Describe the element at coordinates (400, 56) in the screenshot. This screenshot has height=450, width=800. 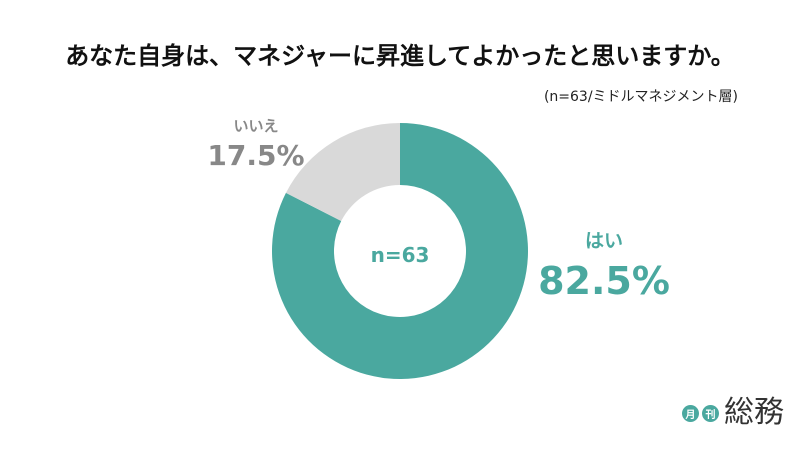
I see `chart-title: あなた自身は、マネジャーに昇進してよかったと思いますか。` at that location.